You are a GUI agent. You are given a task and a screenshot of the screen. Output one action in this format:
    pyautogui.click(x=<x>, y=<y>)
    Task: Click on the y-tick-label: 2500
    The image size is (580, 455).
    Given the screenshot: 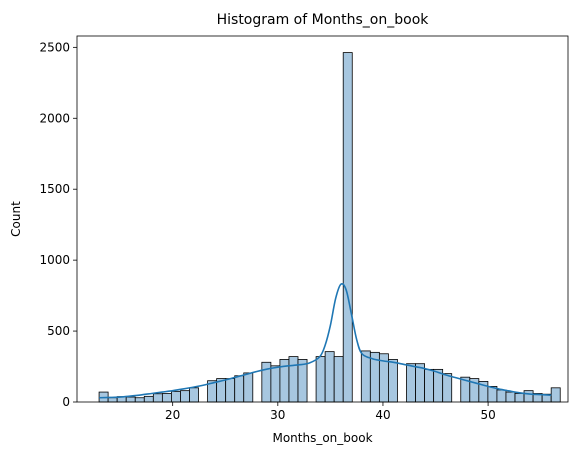 What is the action you would take?
    pyautogui.click(x=54, y=47)
    